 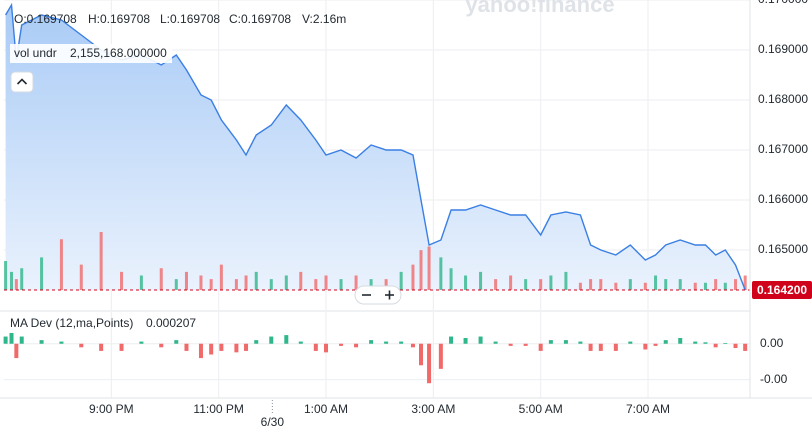 What do you see at coordinates (218, 409) in the screenshot?
I see `x-tick-label: 11:00 PM` at bounding box center [218, 409].